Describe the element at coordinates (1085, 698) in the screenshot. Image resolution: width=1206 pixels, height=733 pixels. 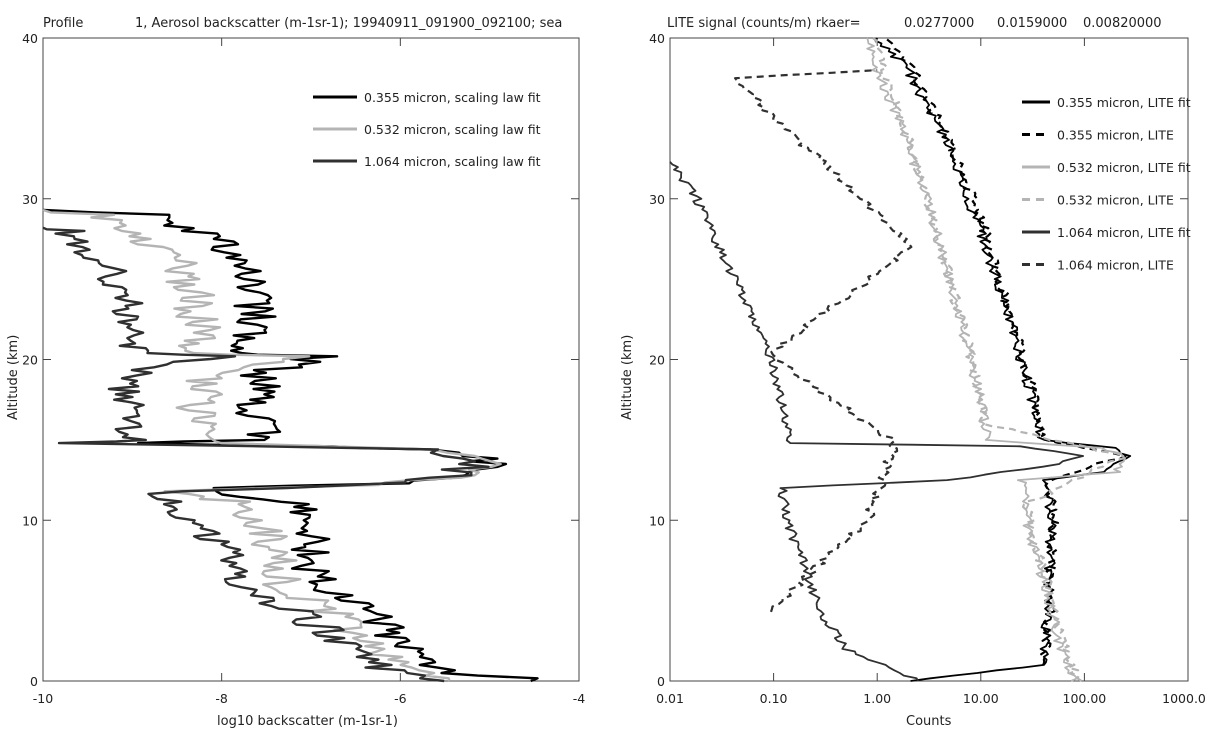
I see `x-tick-label: 100.00` at that location.